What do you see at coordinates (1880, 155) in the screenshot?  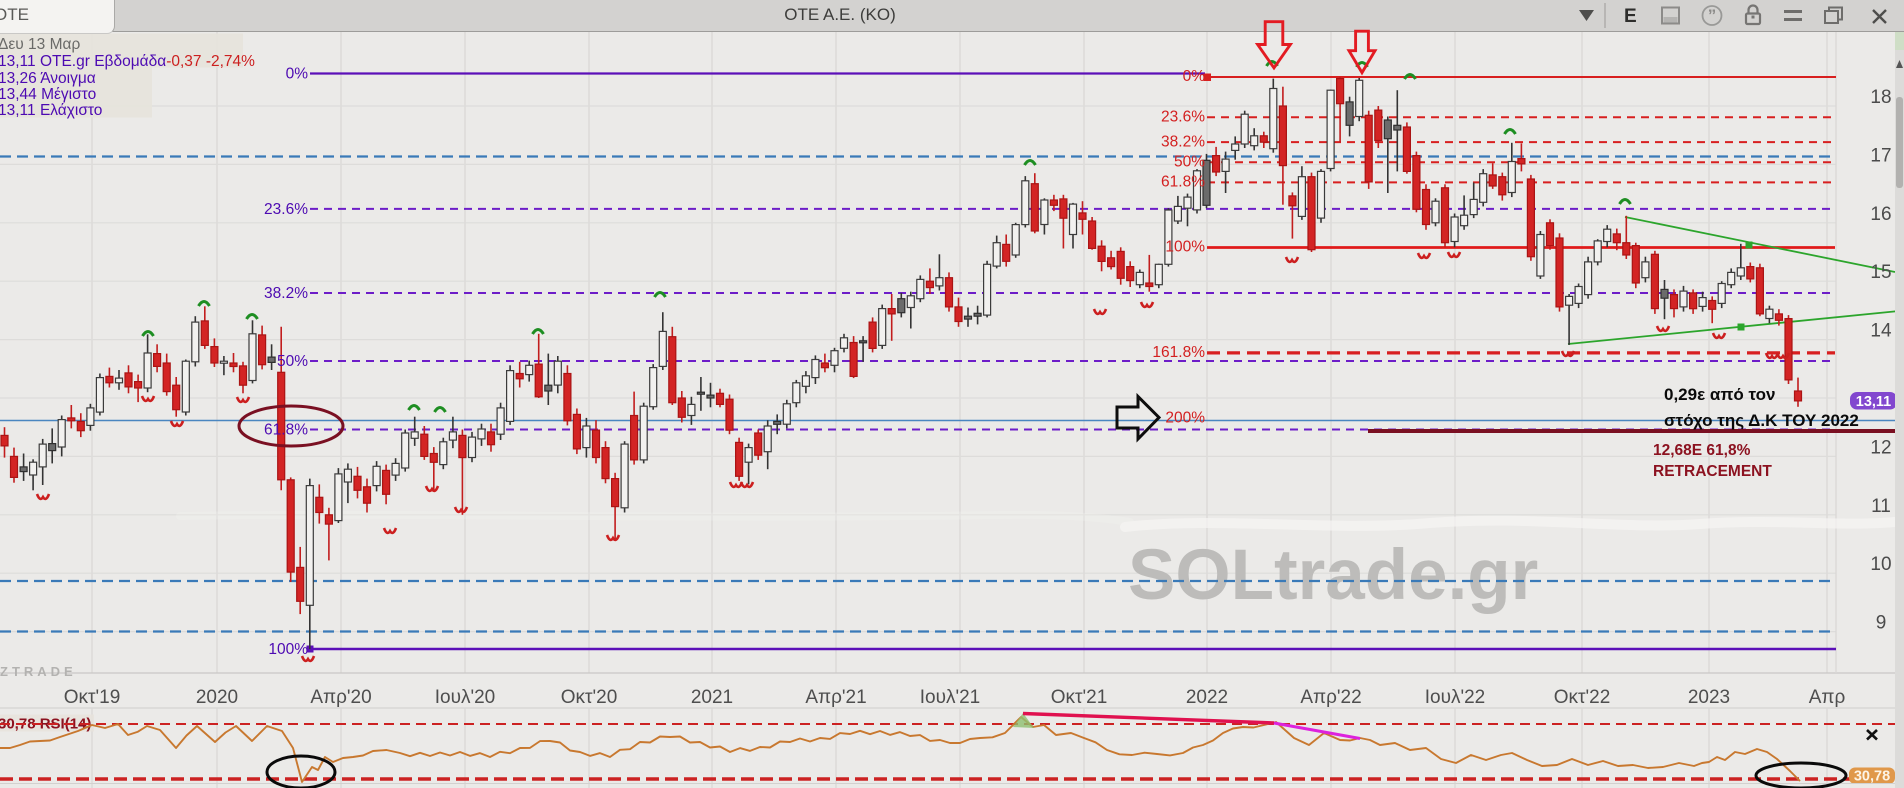 I see `svg-text: 17` at bounding box center [1880, 155].